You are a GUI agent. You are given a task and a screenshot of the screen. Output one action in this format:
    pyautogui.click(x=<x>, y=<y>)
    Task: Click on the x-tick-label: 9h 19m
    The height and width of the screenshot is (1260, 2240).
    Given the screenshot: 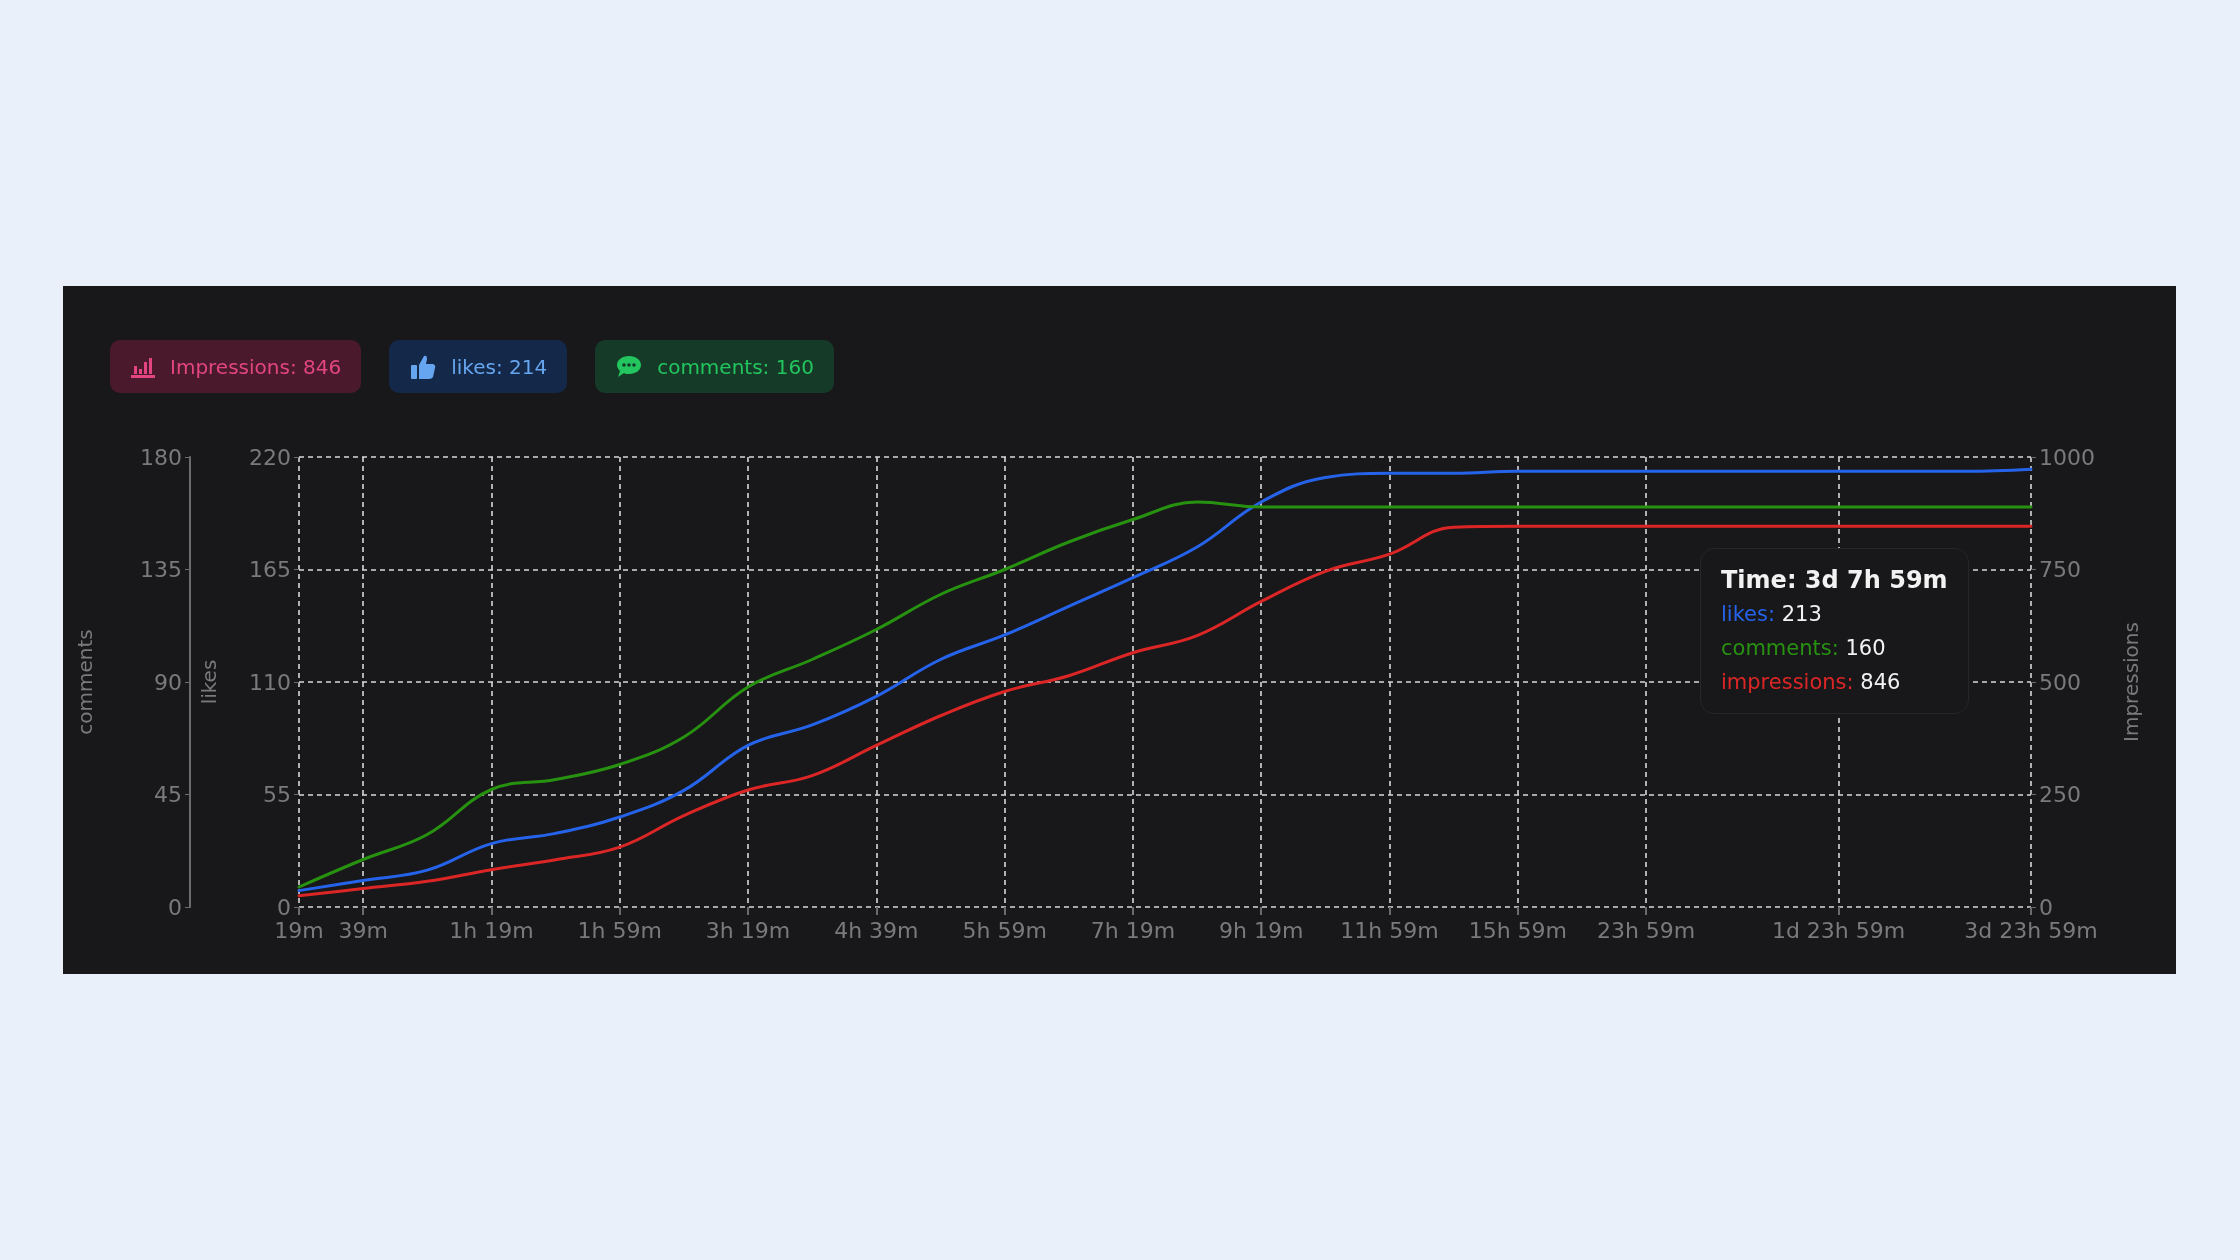 What is the action you would take?
    pyautogui.click(x=1261, y=930)
    